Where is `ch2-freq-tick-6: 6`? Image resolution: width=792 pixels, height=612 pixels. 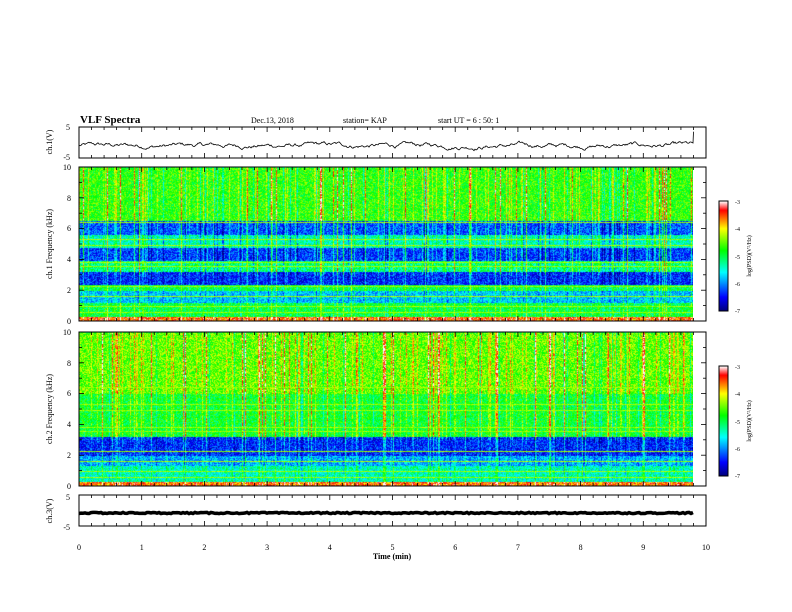 ch2-freq-tick-6: 6 is located at coordinates (69, 393).